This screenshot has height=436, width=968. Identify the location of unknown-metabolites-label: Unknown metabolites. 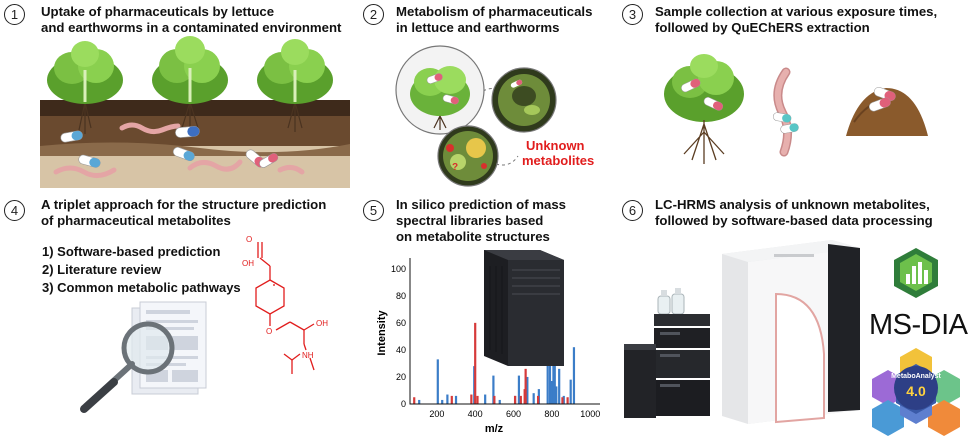
(558, 153).